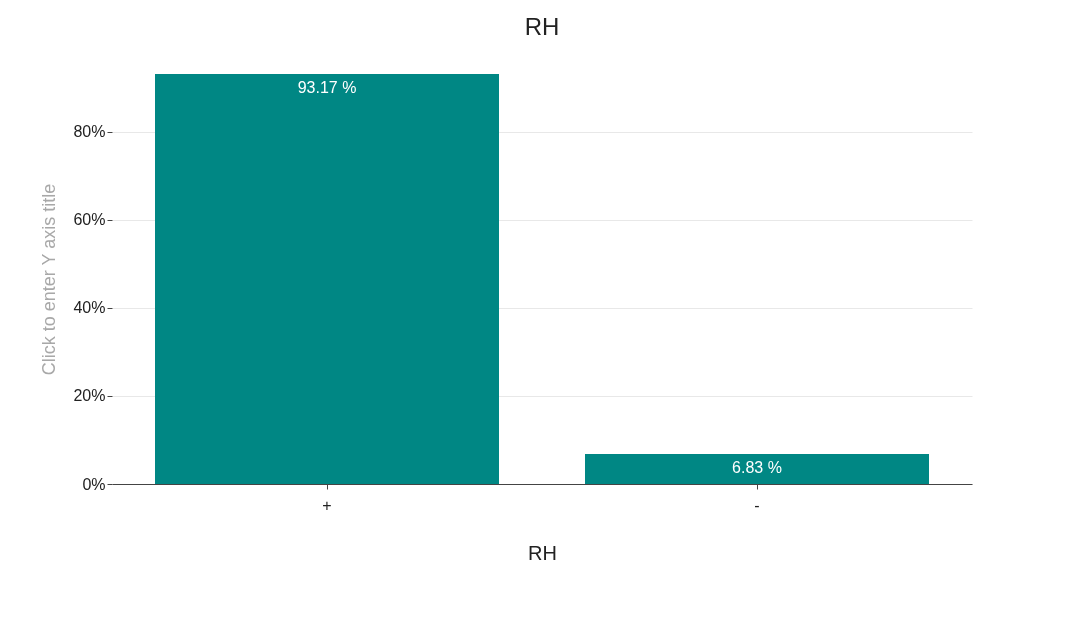  Describe the element at coordinates (327, 87) in the screenshot. I see `data-label: 93.17 %` at that location.